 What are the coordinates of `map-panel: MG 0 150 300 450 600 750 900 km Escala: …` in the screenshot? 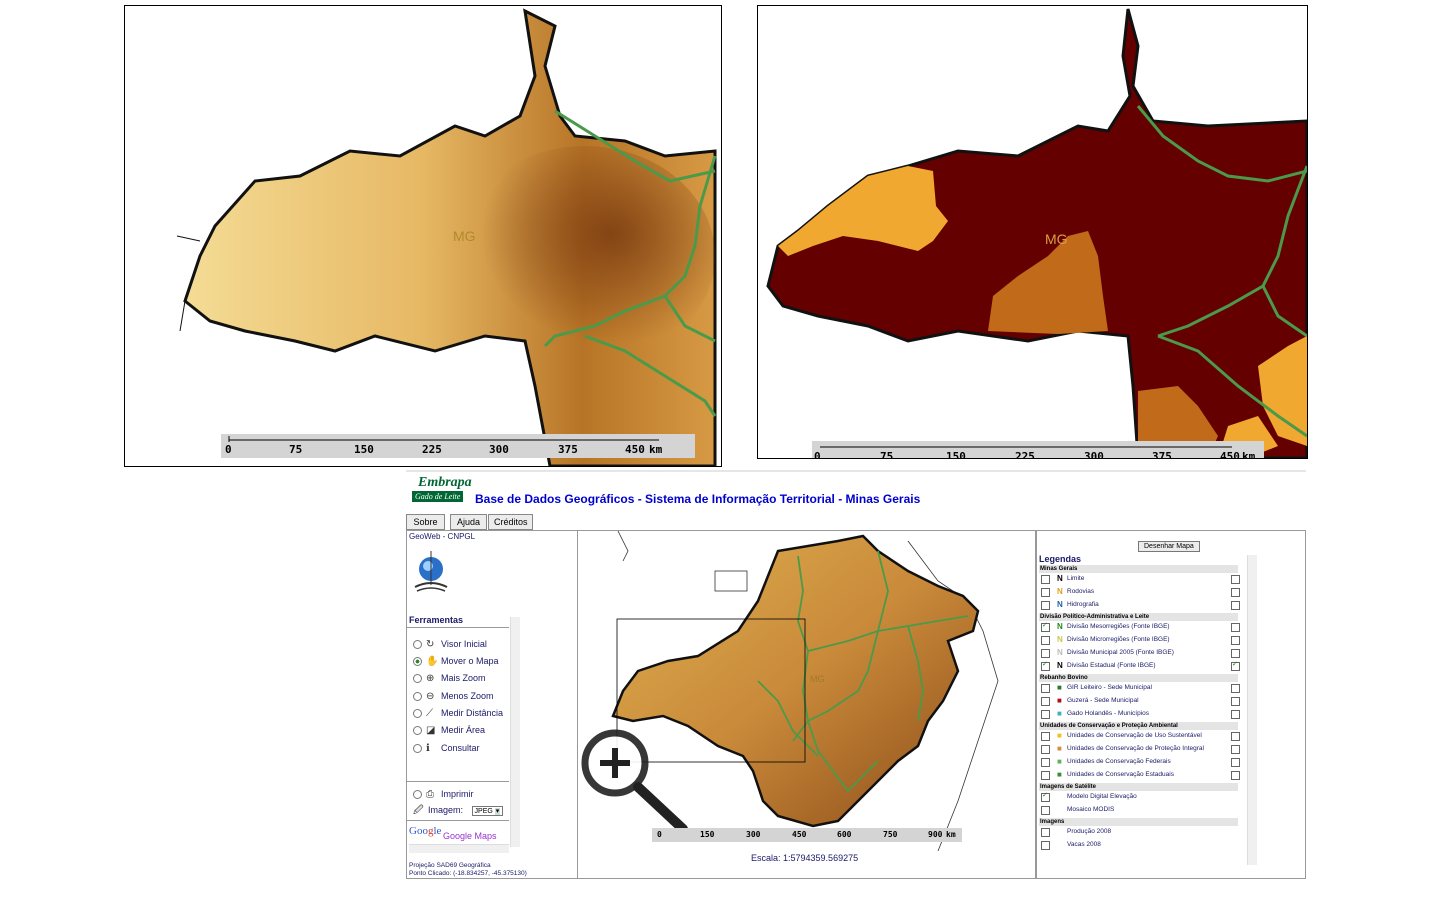 It's located at (806, 704).